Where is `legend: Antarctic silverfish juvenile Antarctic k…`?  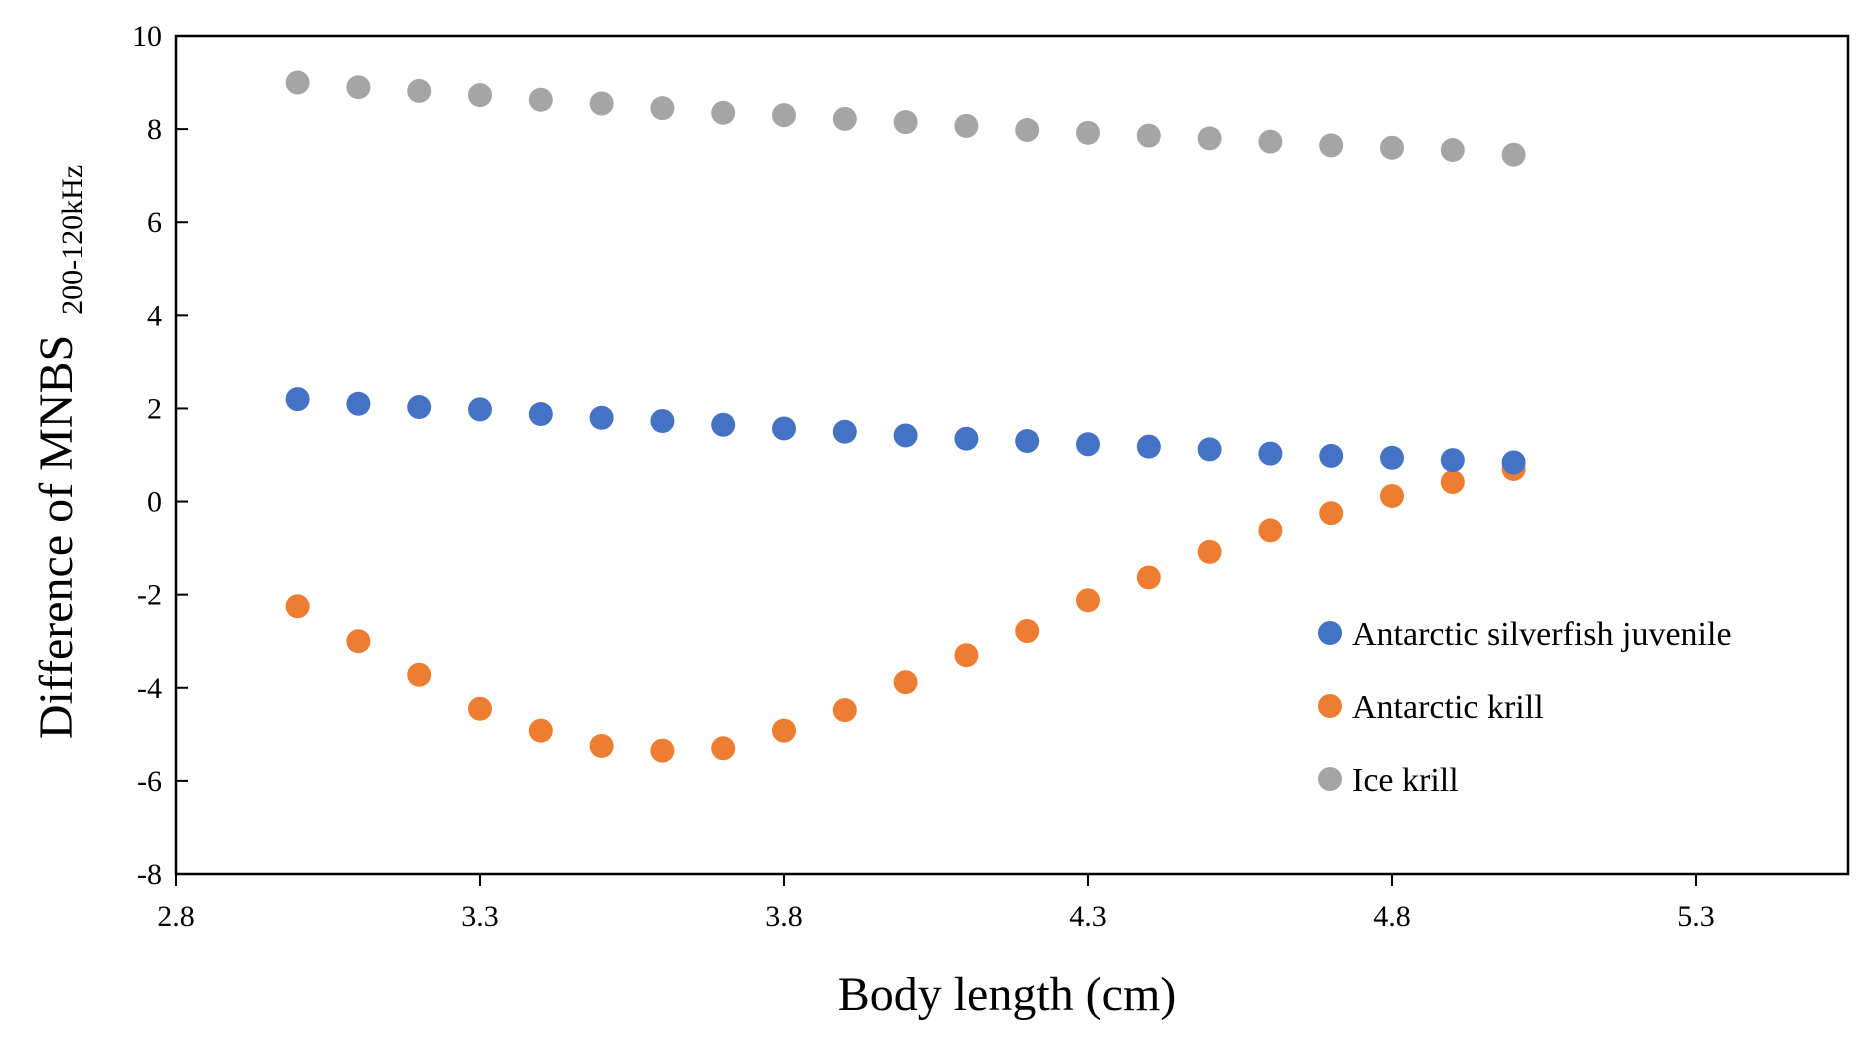 legend: Antarctic silverfish juvenile Antarctic k… is located at coordinates (1525, 707).